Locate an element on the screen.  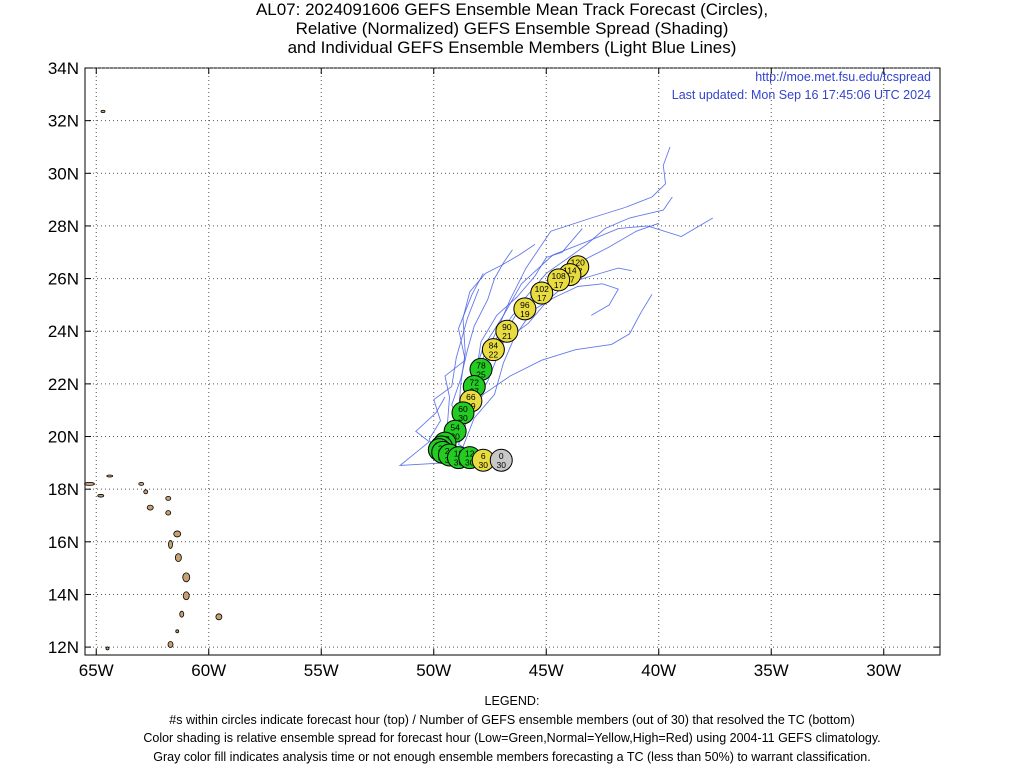
lon-label: 35W is located at coordinates (771, 670).